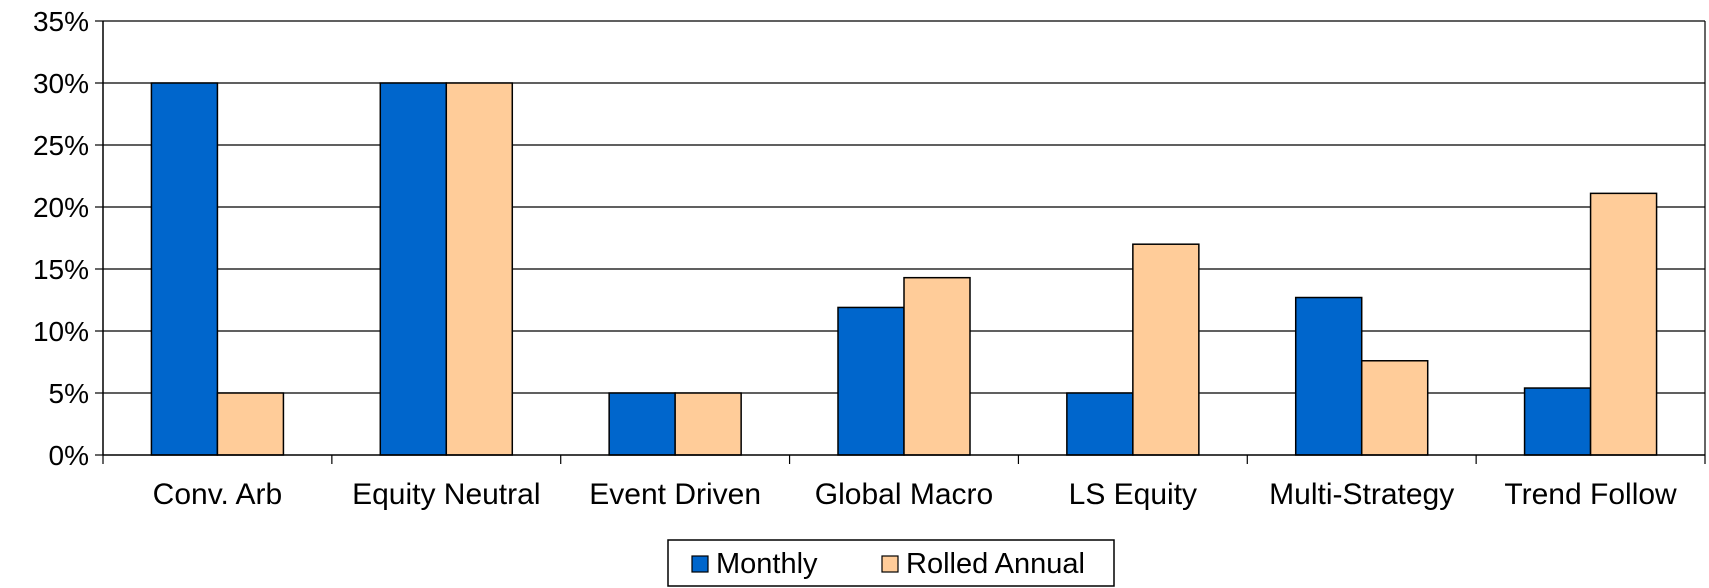 Image resolution: width=1709 pixels, height=588 pixels. I want to click on legend-label-rolled-annual: Rolled Annual, so click(995, 564).